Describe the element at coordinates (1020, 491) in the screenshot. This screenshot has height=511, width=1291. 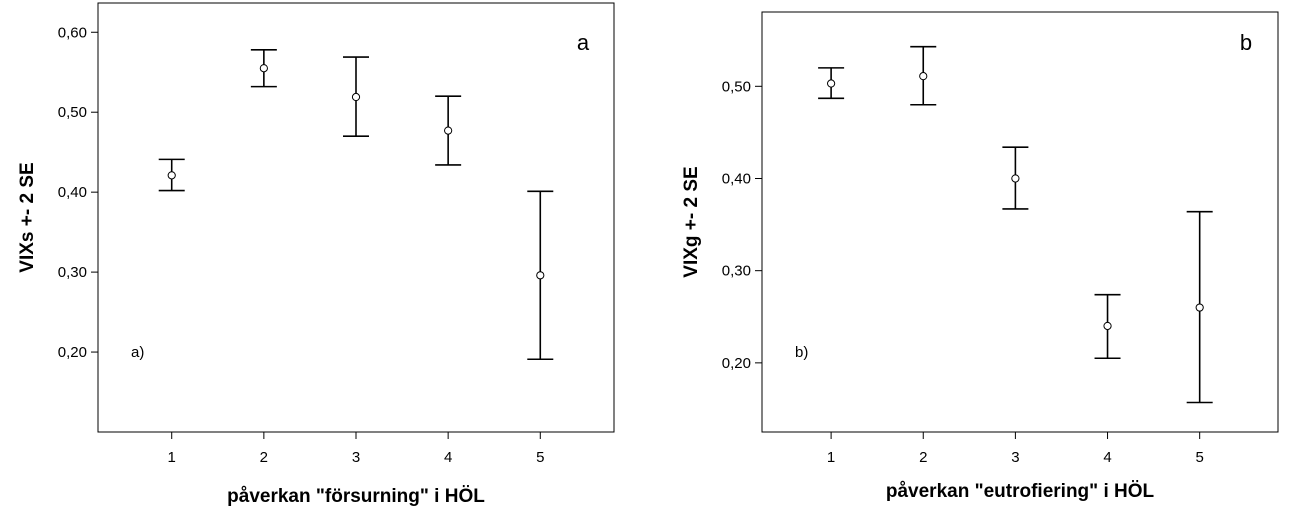
I see `x-axis-title: påverkan "eutrofiering" i HÖL` at that location.